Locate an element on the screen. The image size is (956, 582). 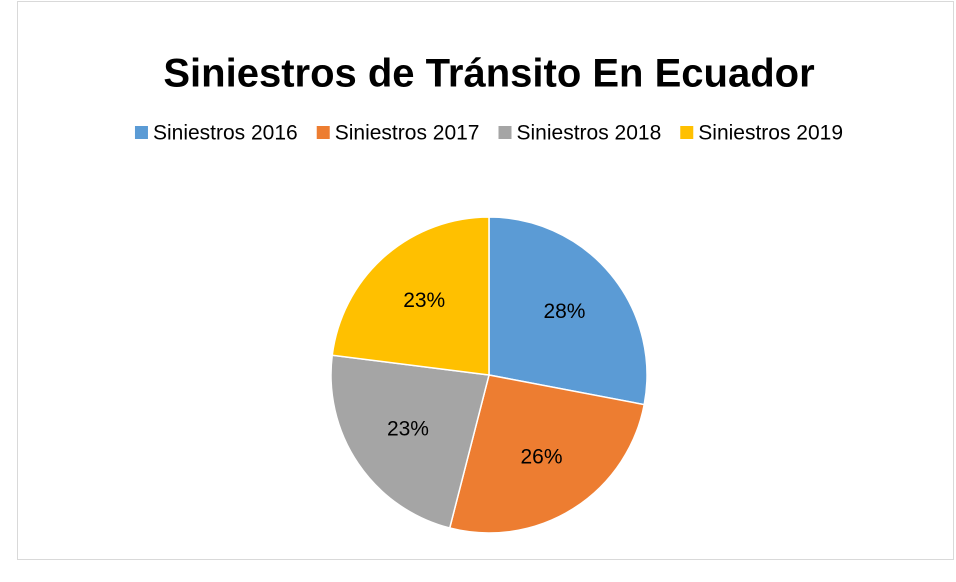
chart-title: Siniestros de Tránsito En Ecuador is located at coordinates (488, 74).